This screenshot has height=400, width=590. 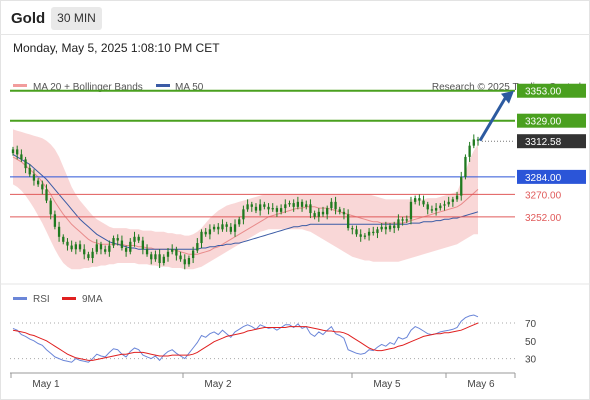 I want to click on level-label-3329.00: 3329.00, so click(x=543, y=122).